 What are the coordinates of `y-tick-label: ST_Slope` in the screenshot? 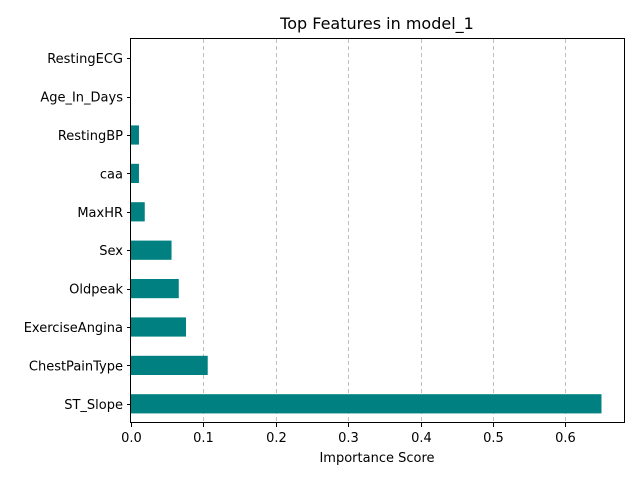 It's located at (93, 405).